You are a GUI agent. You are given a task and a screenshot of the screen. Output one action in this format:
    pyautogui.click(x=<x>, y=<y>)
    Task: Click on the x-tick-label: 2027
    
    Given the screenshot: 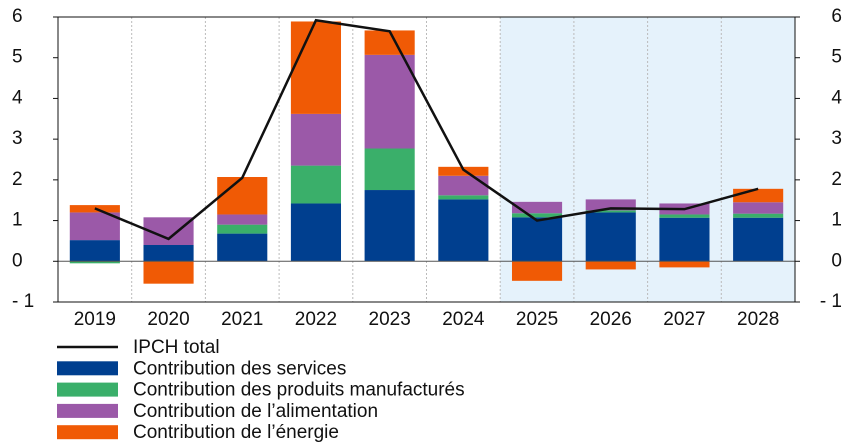 What is the action you would take?
    pyautogui.click(x=684, y=319)
    